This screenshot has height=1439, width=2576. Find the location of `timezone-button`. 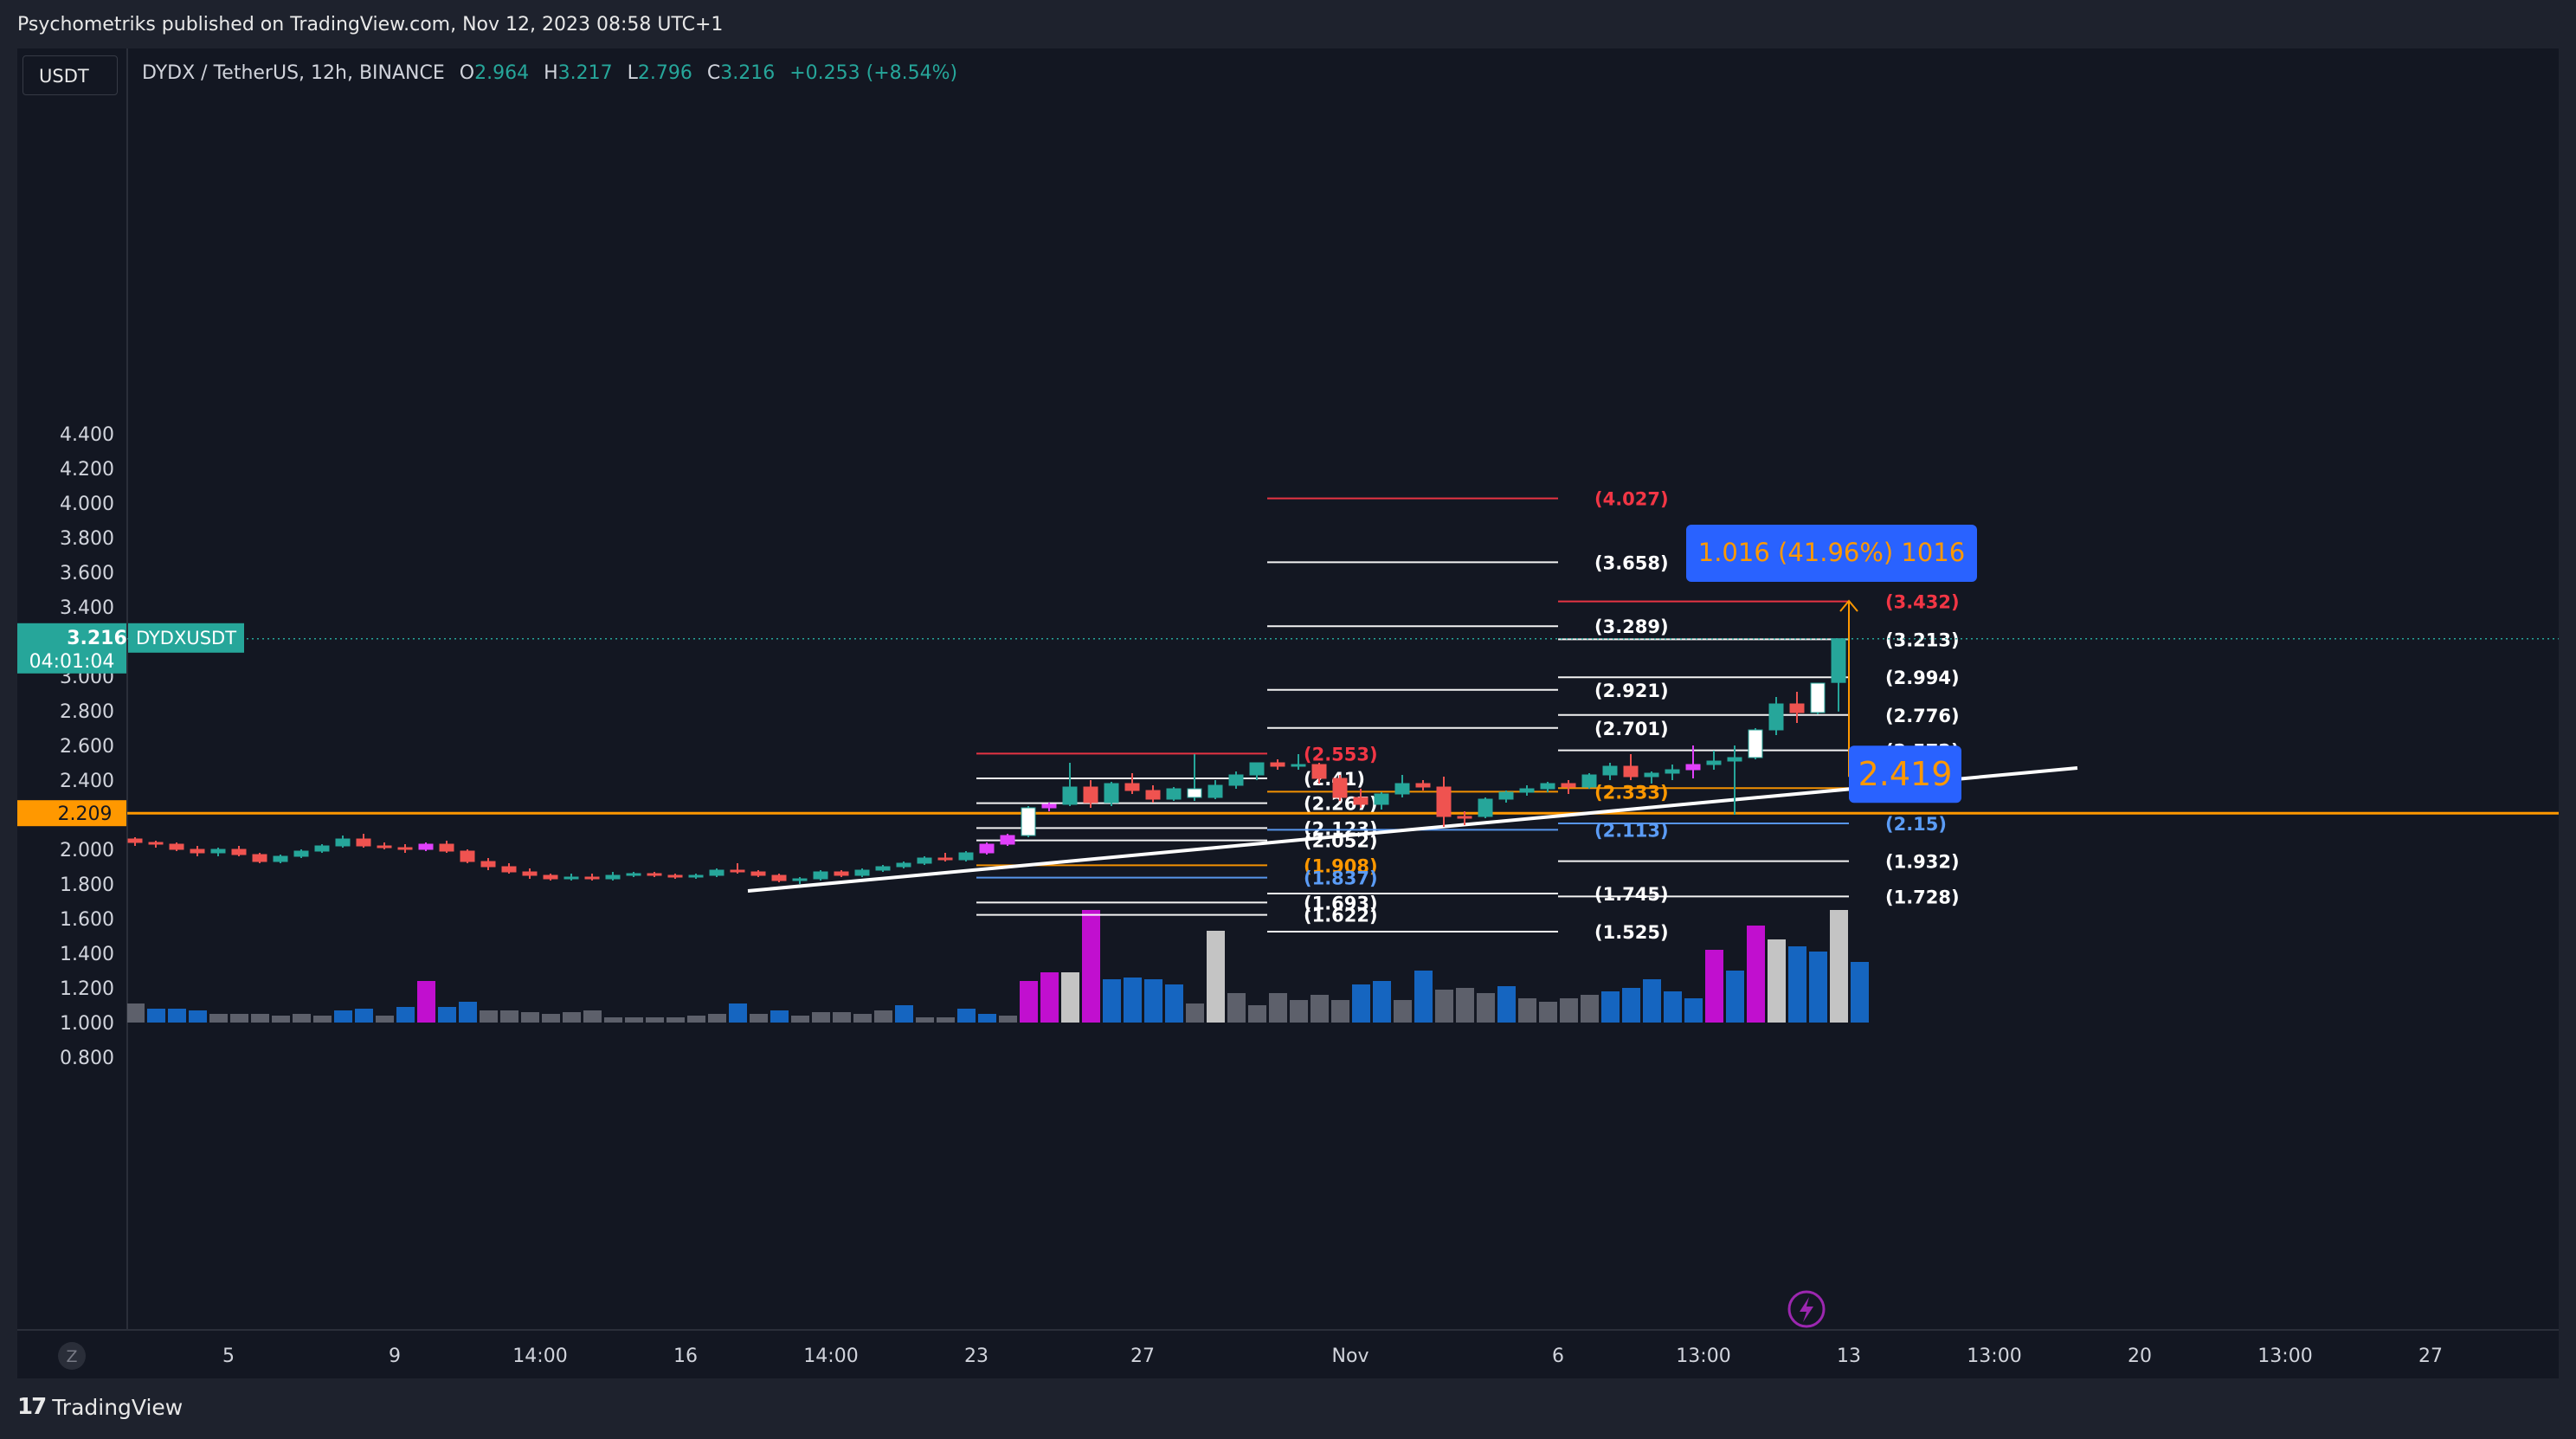

timezone-button is located at coordinates (72, 1356).